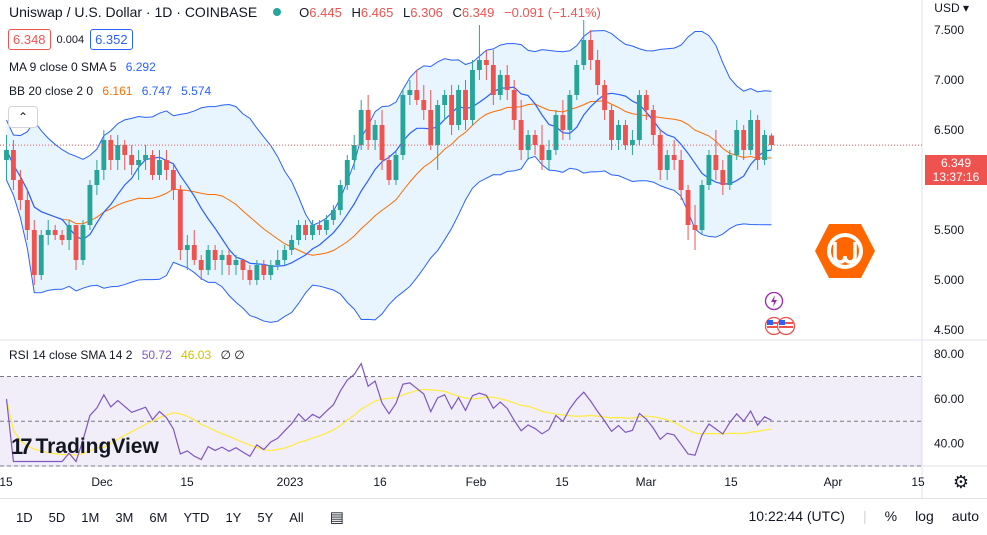 Image resolution: width=987 pixels, height=535 pixels. I want to click on rsi-label: RSI 14 close SMA 14 2, so click(71, 355).